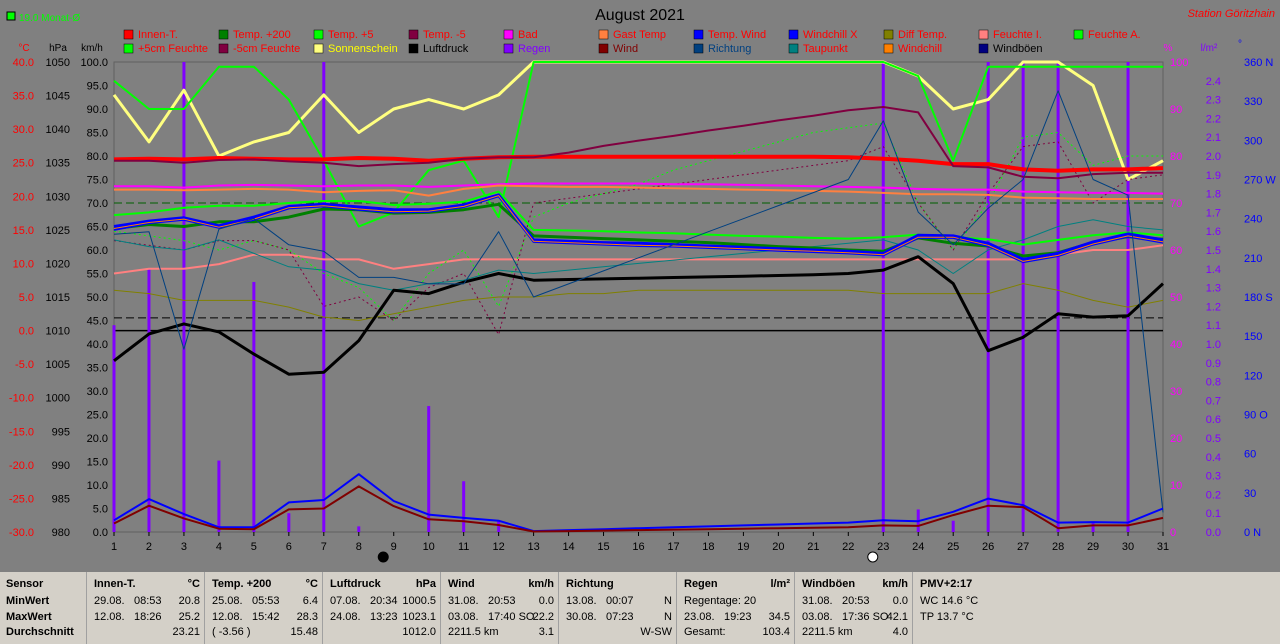  I want to click on x-tick: 25, so click(953, 547).